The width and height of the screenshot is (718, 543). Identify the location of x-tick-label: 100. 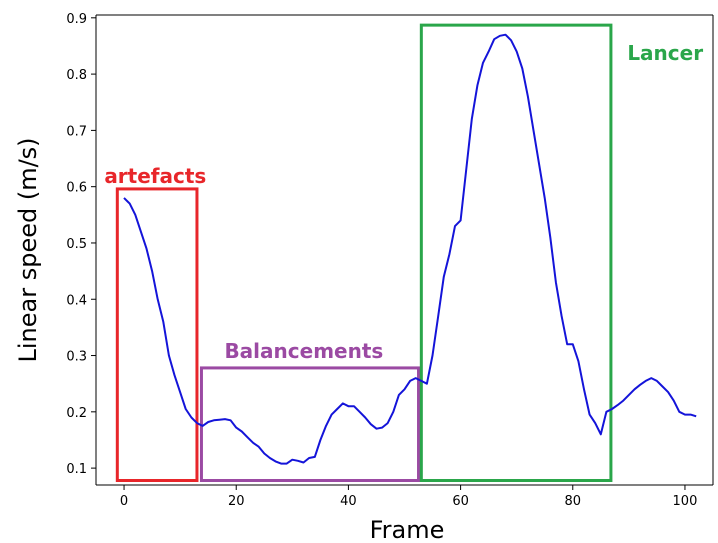
(685, 501).